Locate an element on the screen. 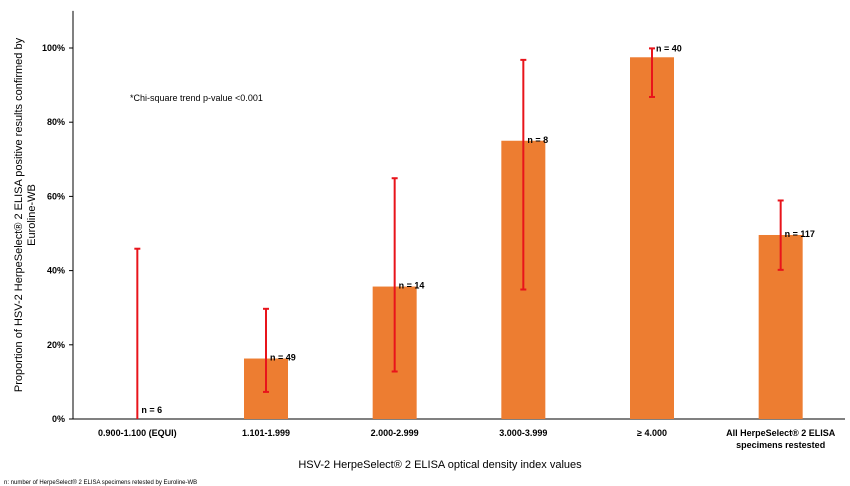  y-tick-label: 20% is located at coordinates (56, 345).